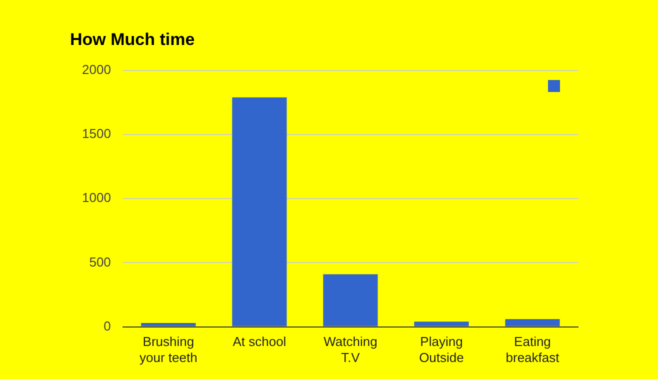 This screenshot has width=658, height=379. What do you see at coordinates (533, 349) in the screenshot?
I see `x-tick-label: Eating breakfast` at bounding box center [533, 349].